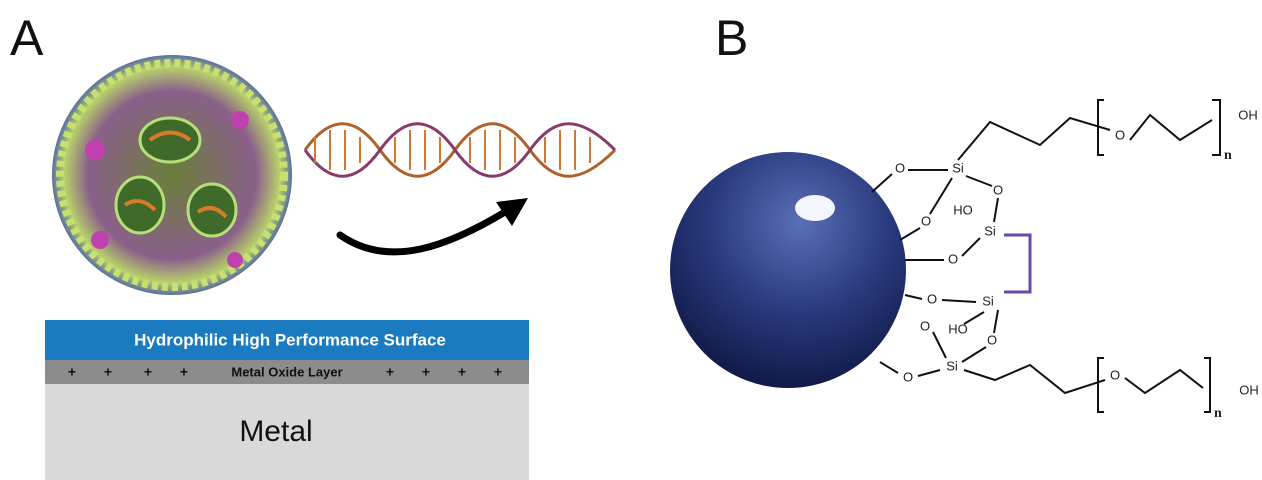 This screenshot has height=480, width=1262. I want to click on sphere, so click(788, 270).